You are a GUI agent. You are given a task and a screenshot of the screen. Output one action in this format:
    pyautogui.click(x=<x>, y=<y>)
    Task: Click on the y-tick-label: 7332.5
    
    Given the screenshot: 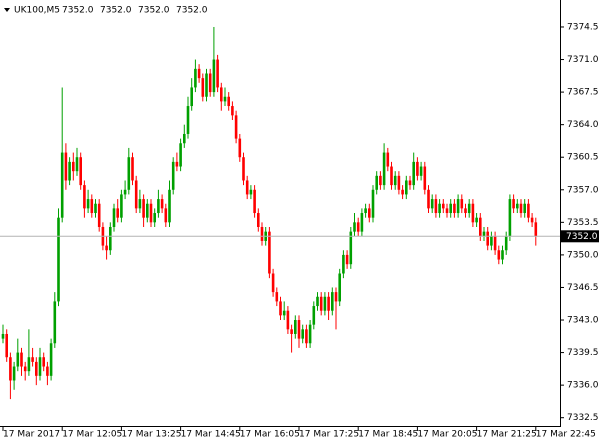 What is the action you would take?
    pyautogui.click(x=583, y=418)
    